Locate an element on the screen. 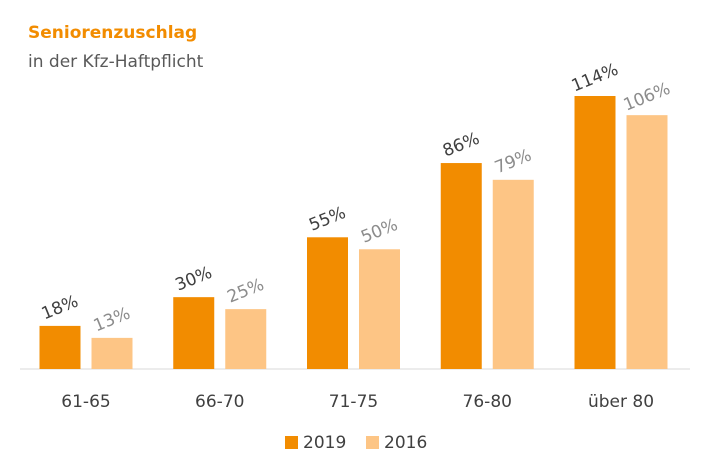 Image resolution: width=710 pixels, height=473 pixels. value-label: 55% is located at coordinates (327, 219).